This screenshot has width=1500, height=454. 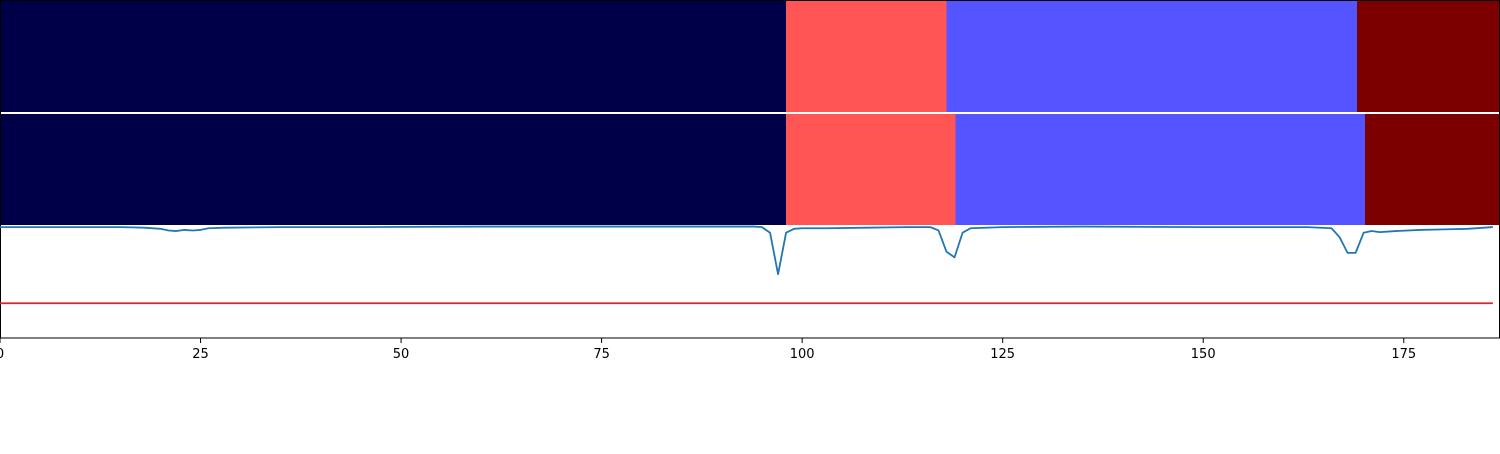 What do you see at coordinates (601, 354) in the screenshot?
I see `x-tick-label-75: 75` at bounding box center [601, 354].